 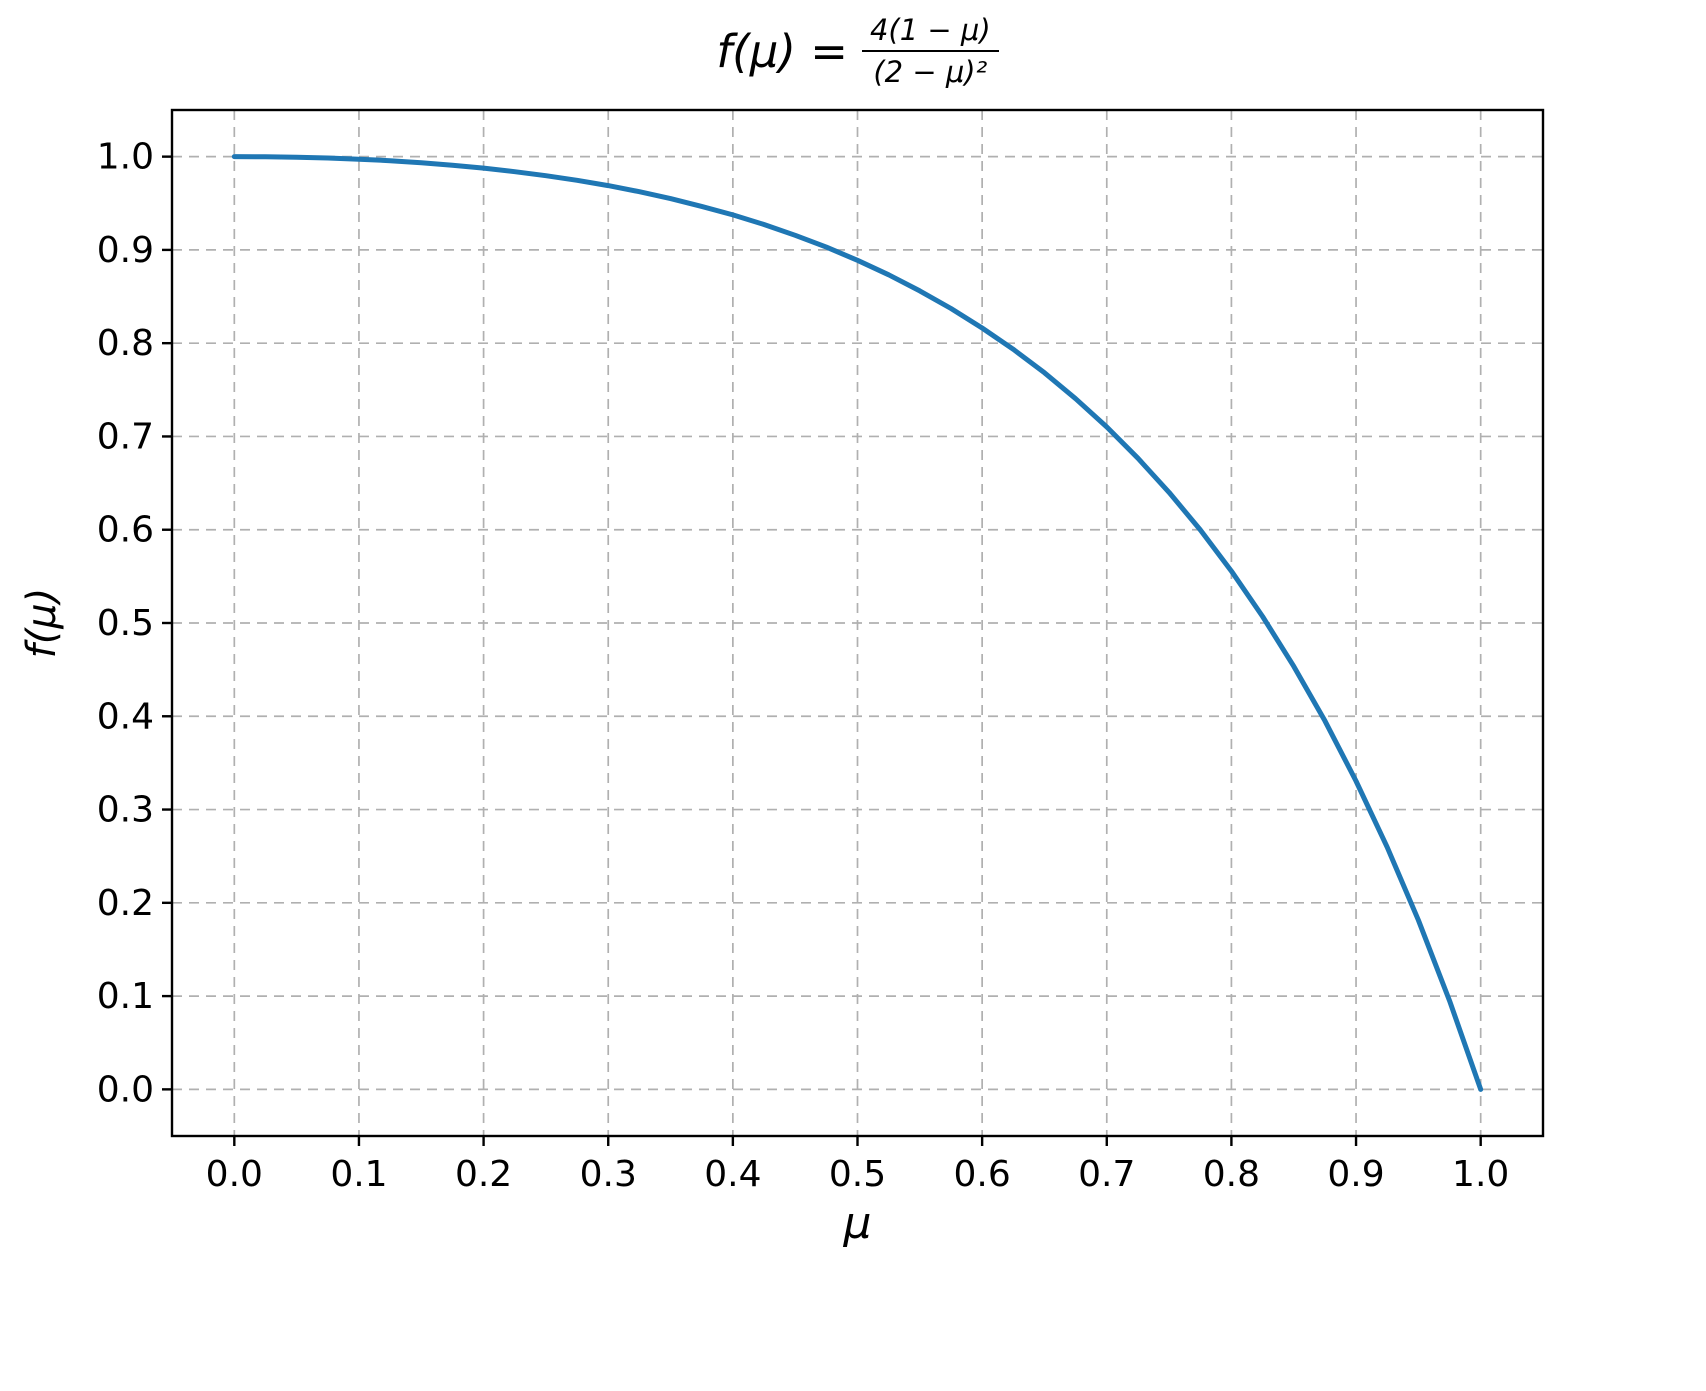 I want to click on x-tick-label: 0.3, so click(x=608, y=1174).